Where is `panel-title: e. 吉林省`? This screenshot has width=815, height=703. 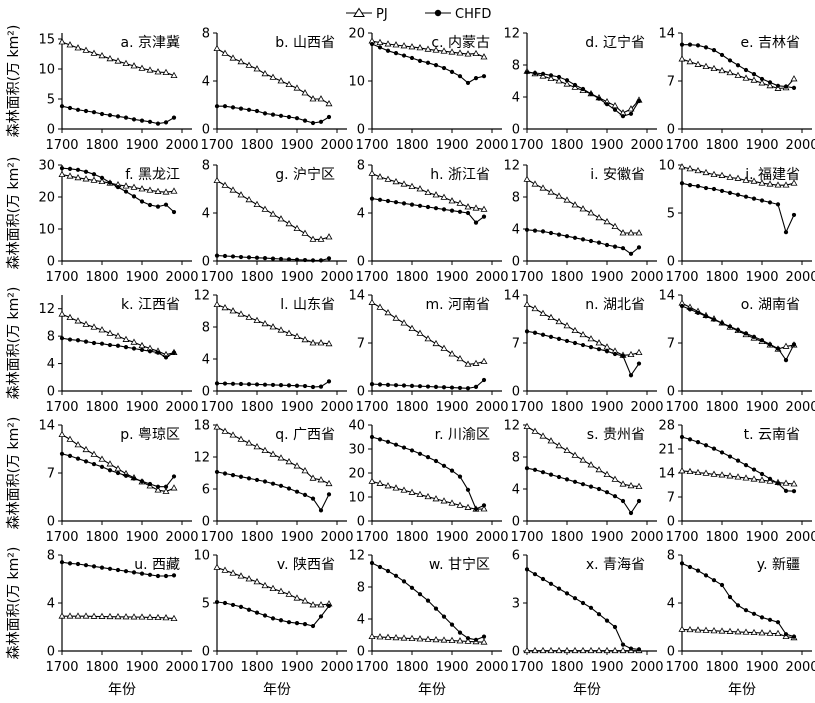 panel-title: e. 吉林省 is located at coordinates (770, 43).